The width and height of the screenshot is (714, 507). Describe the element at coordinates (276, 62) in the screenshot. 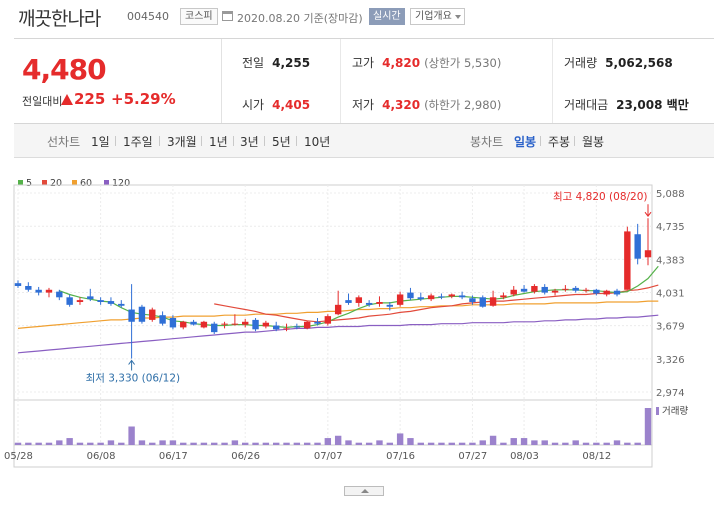

I see `prev-close-cell: 전일 4,255` at that location.